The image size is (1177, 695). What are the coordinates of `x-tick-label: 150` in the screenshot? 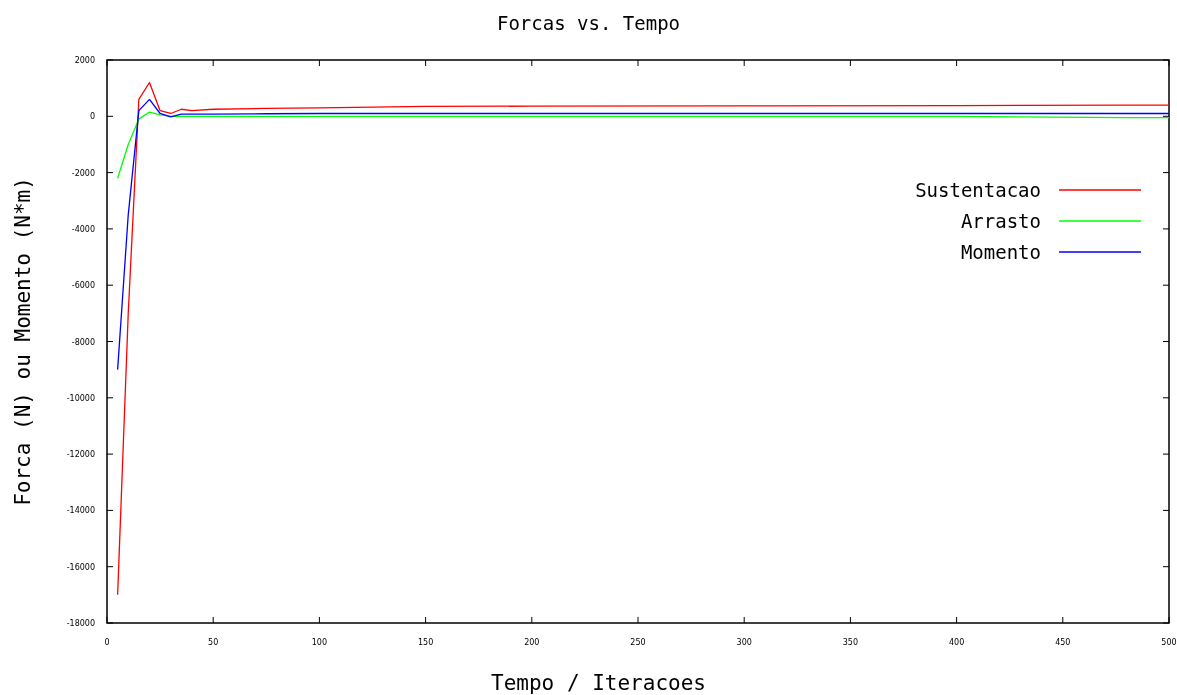 It's located at (425, 642).